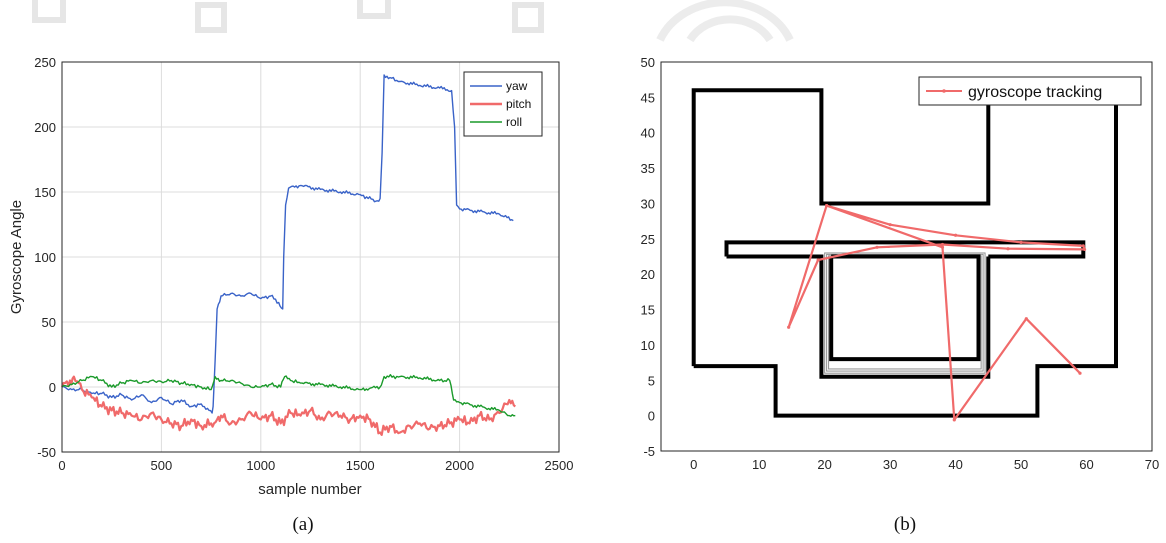 The height and width of the screenshot is (543, 1166). Describe the element at coordinates (459, 465) in the screenshot. I see `chart-a-xtick-label: 2000` at that location.